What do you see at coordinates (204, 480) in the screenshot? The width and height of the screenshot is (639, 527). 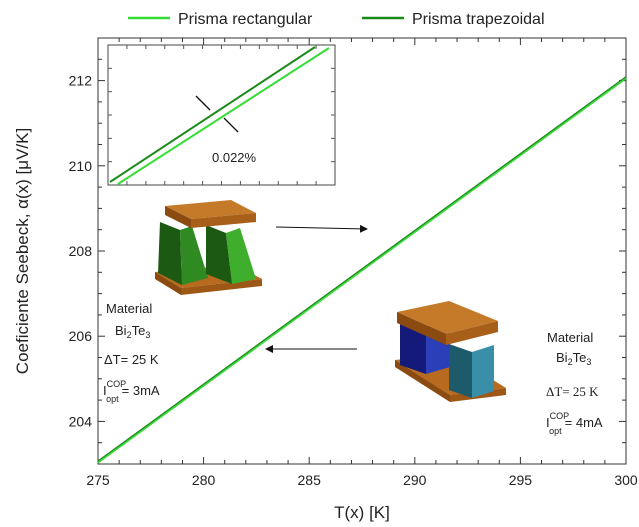 I see `x-tick-label: 280` at bounding box center [204, 480].